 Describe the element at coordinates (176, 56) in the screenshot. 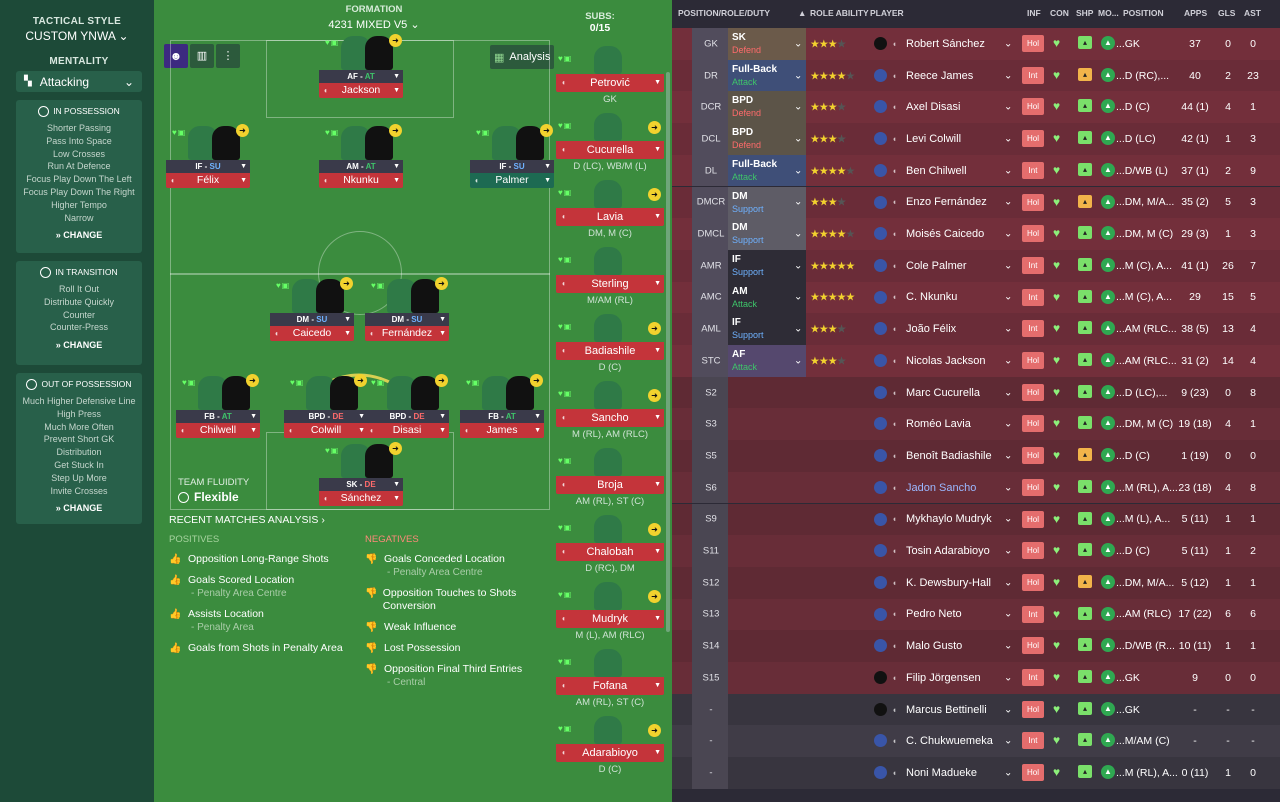

I see `player-view-icon: ☻` at that location.